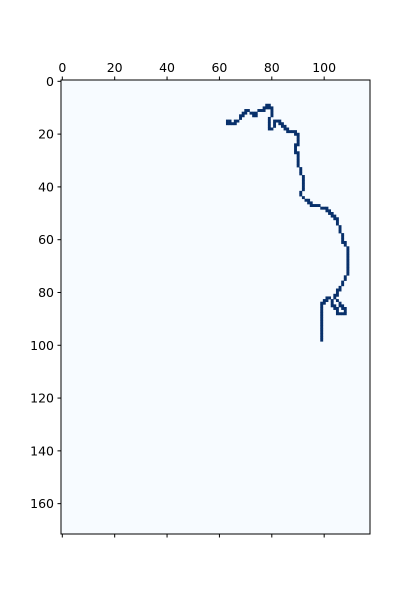 This screenshot has width=400, height=592. I want to click on x-tick-label: 60, so click(219, 67).